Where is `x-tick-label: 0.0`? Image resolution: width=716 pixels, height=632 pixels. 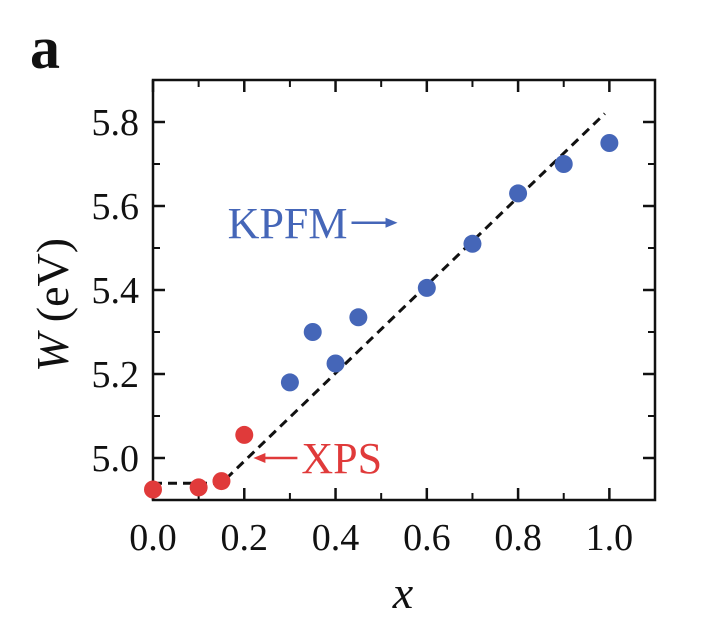
x-tick-label: 0.0 is located at coordinates (153, 538).